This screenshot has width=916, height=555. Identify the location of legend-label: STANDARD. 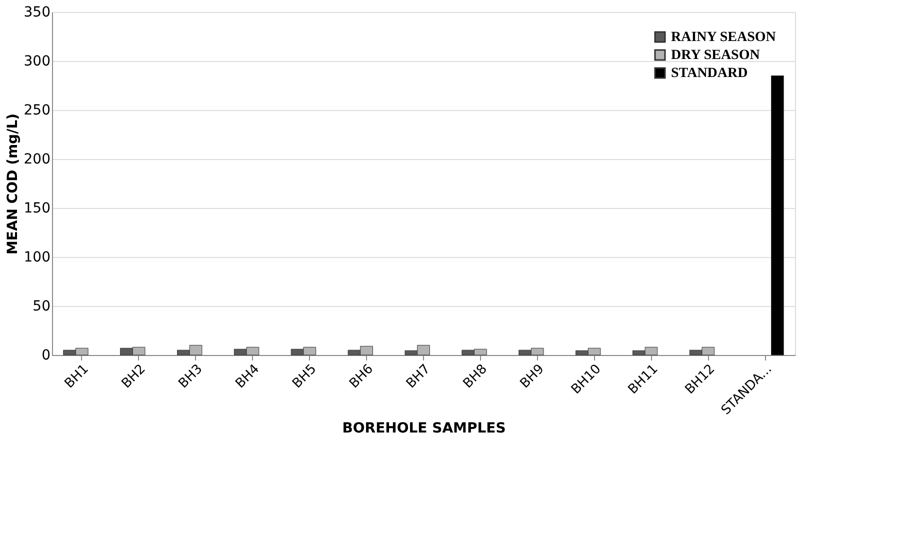
(709, 73).